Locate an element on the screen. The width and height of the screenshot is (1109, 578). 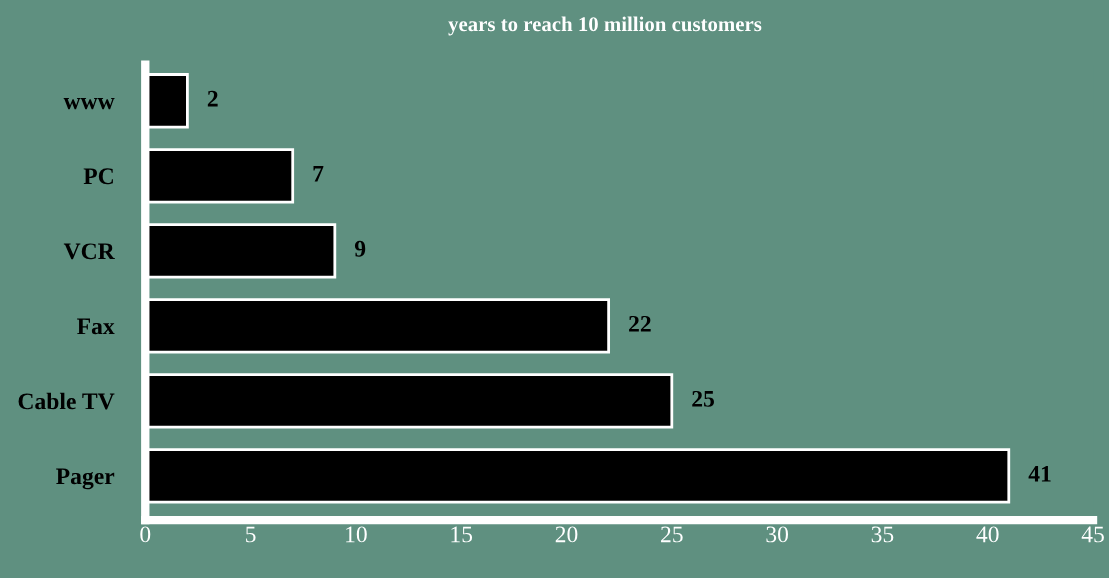
x-tick-label: 35 is located at coordinates (882, 534).